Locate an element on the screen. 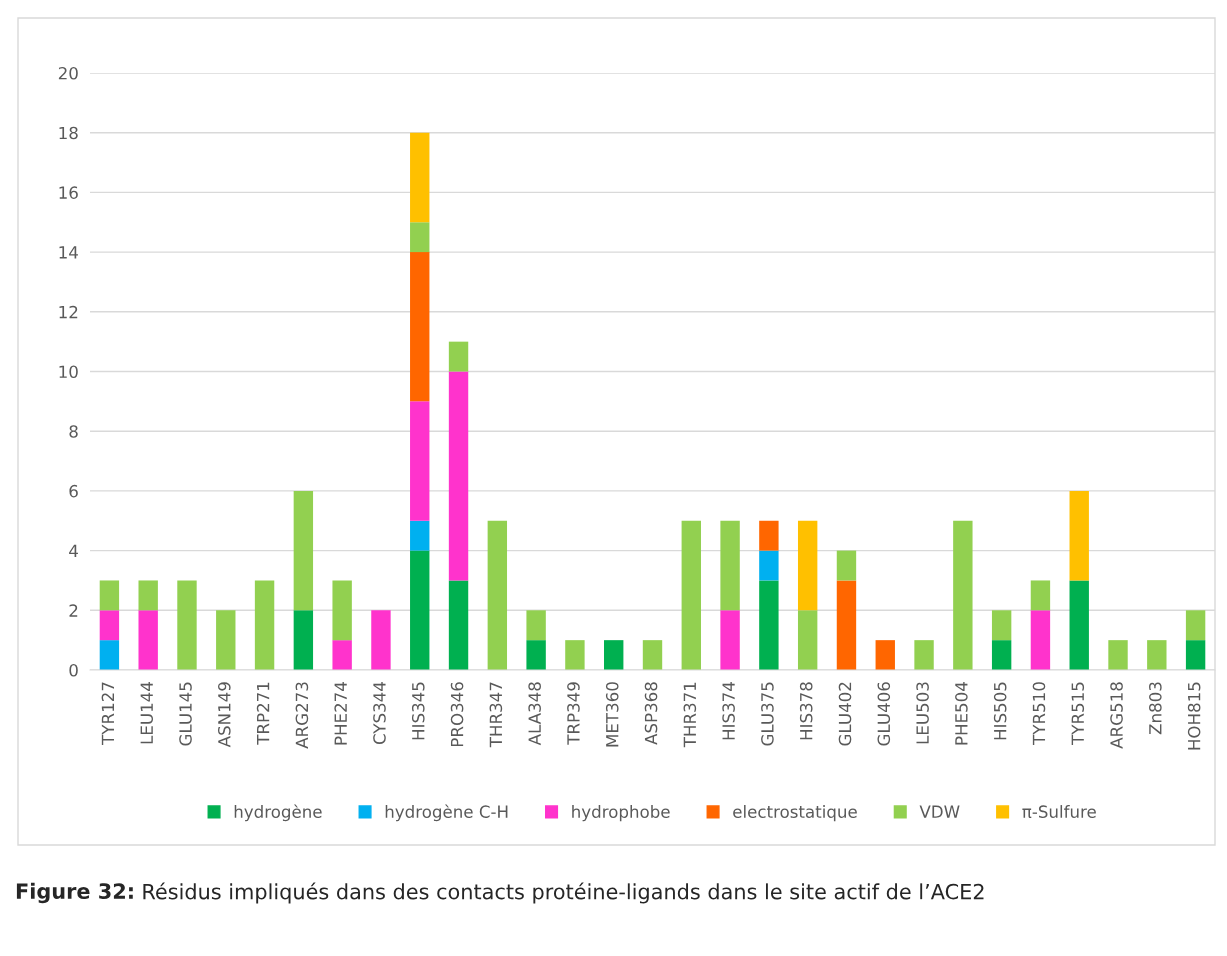 This screenshot has width=1227, height=956. x-tick-label: ASP368 is located at coordinates (651, 713).